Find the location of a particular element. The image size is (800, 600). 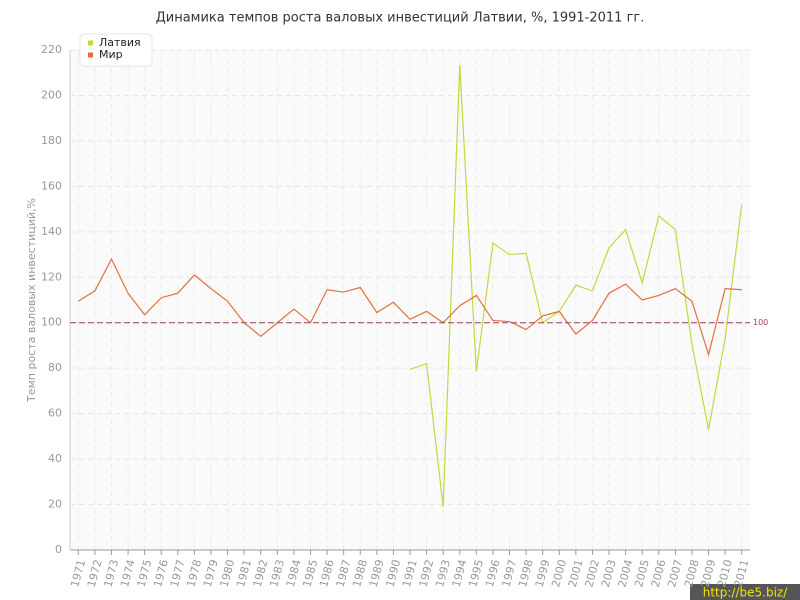

watermark: http://be5.biz/ is located at coordinates (745, 593).